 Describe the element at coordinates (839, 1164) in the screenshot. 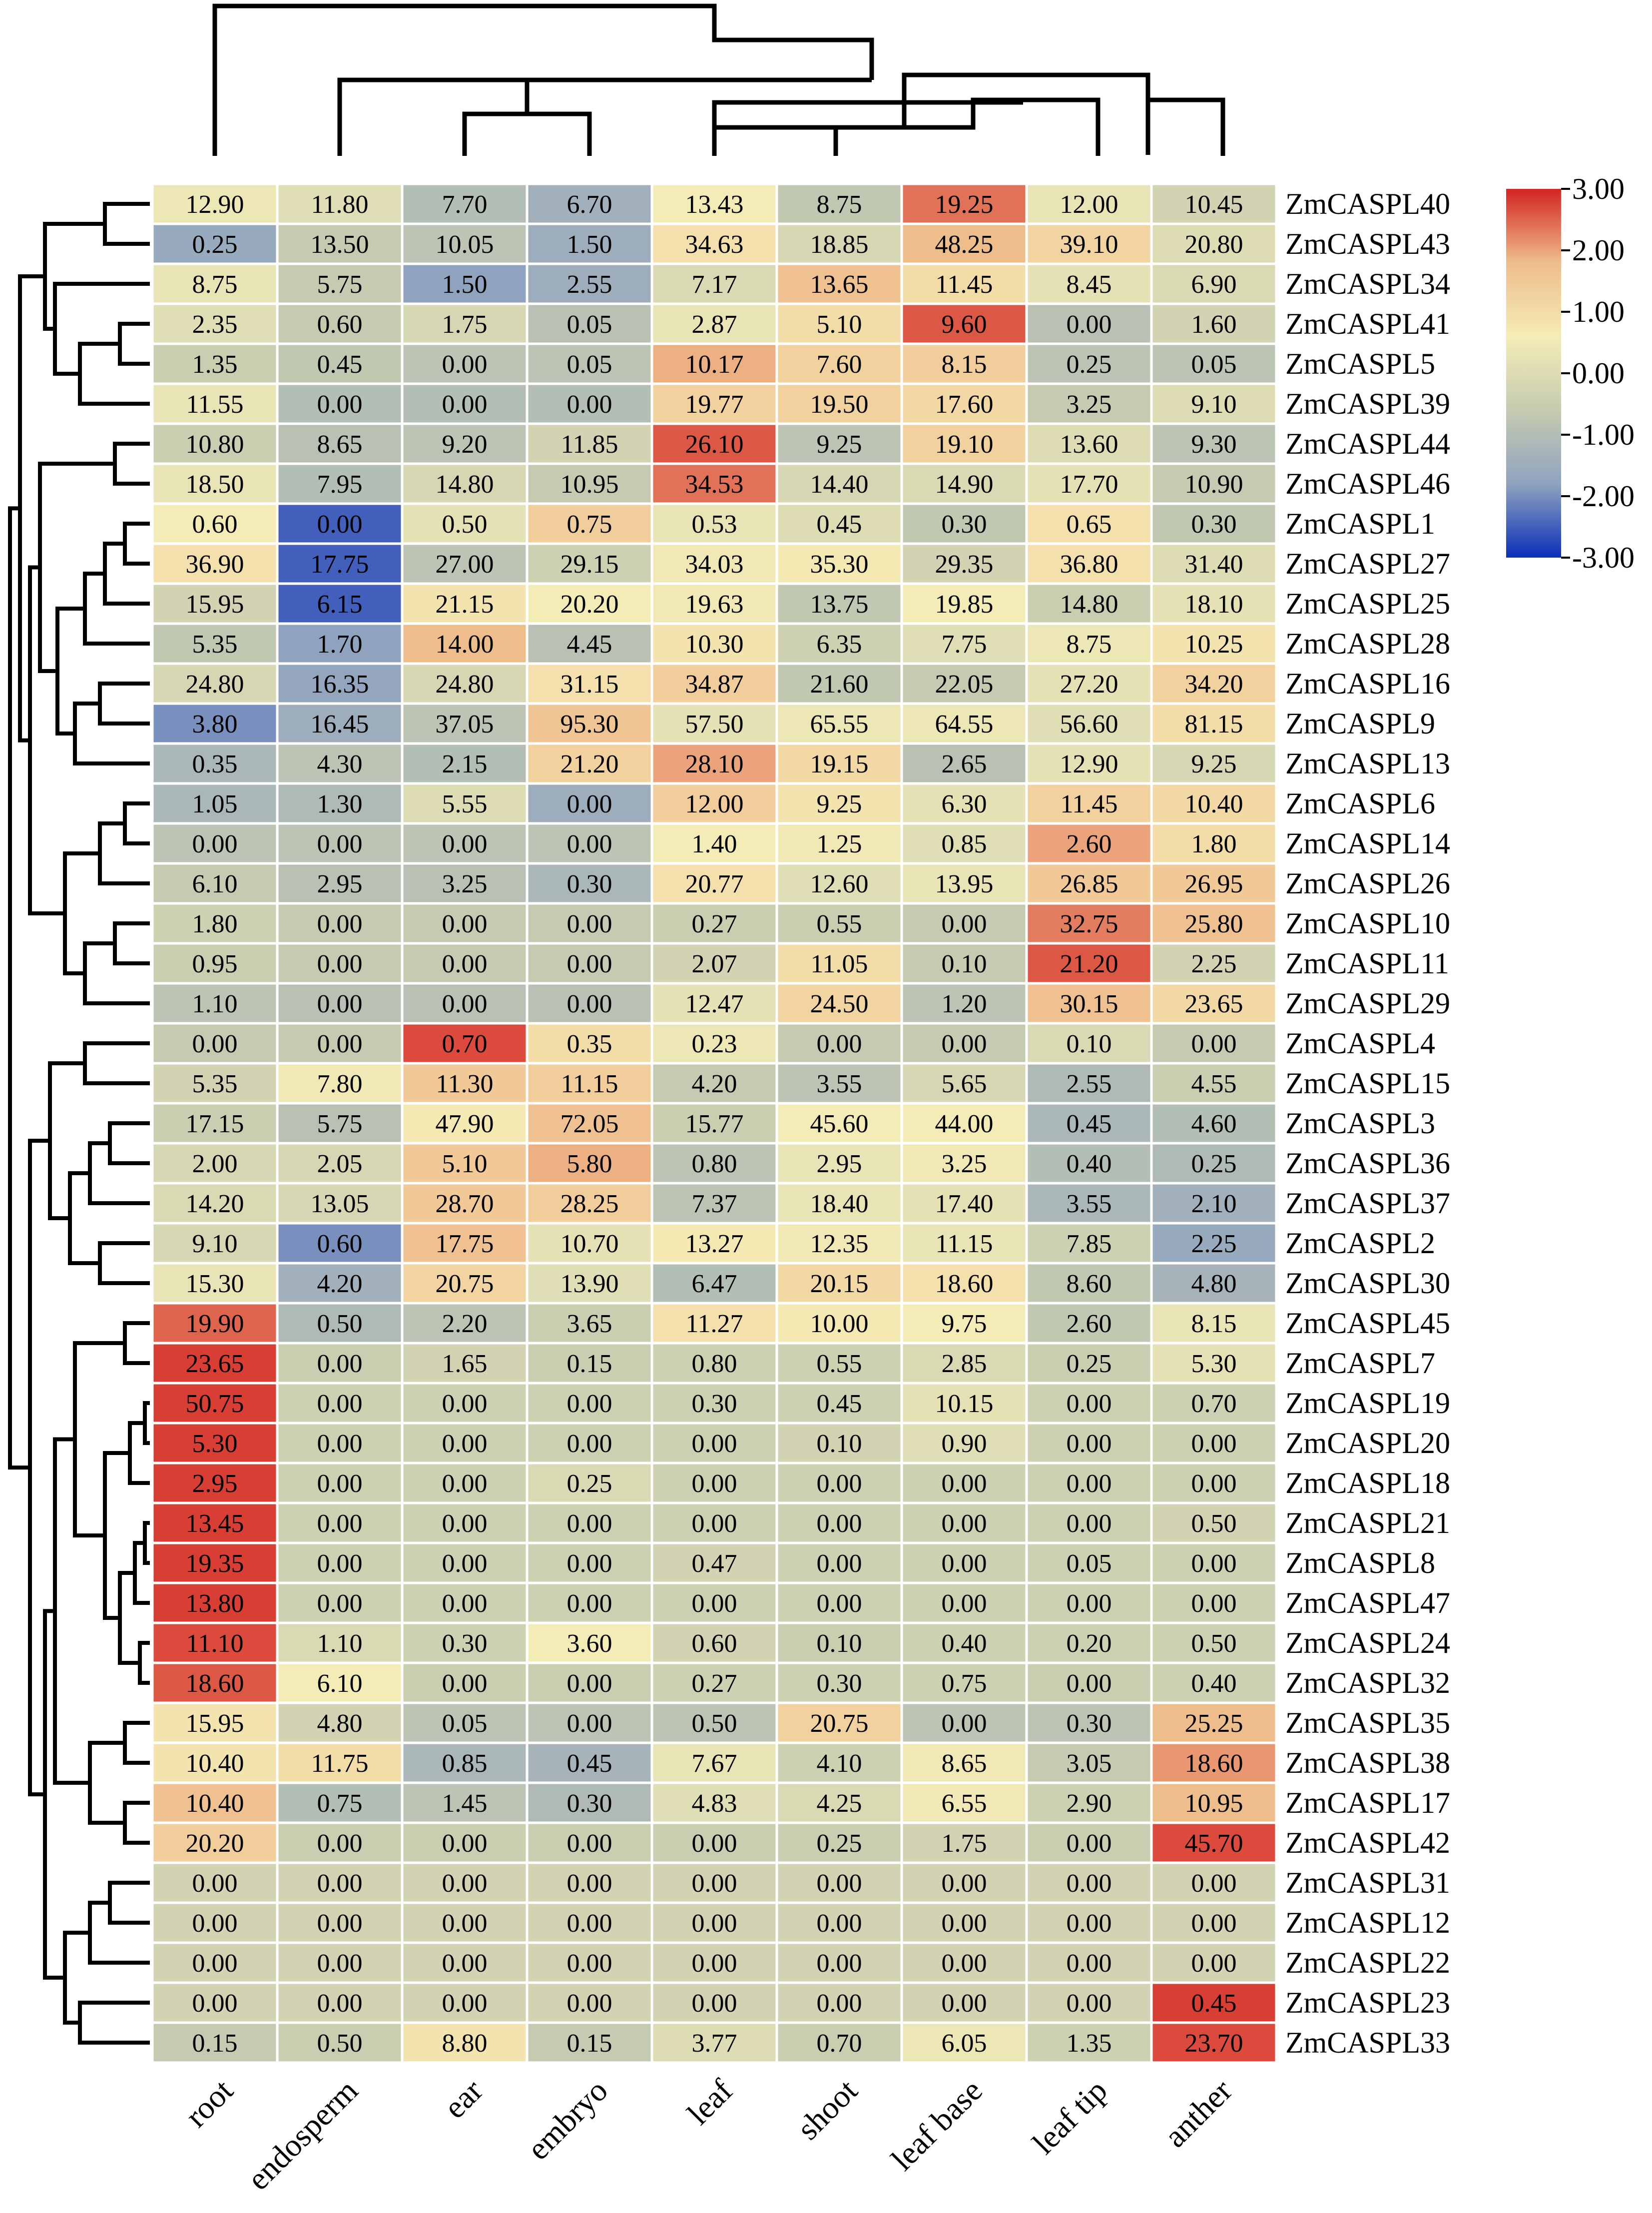

I see `cell-value-label: 2.95` at that location.